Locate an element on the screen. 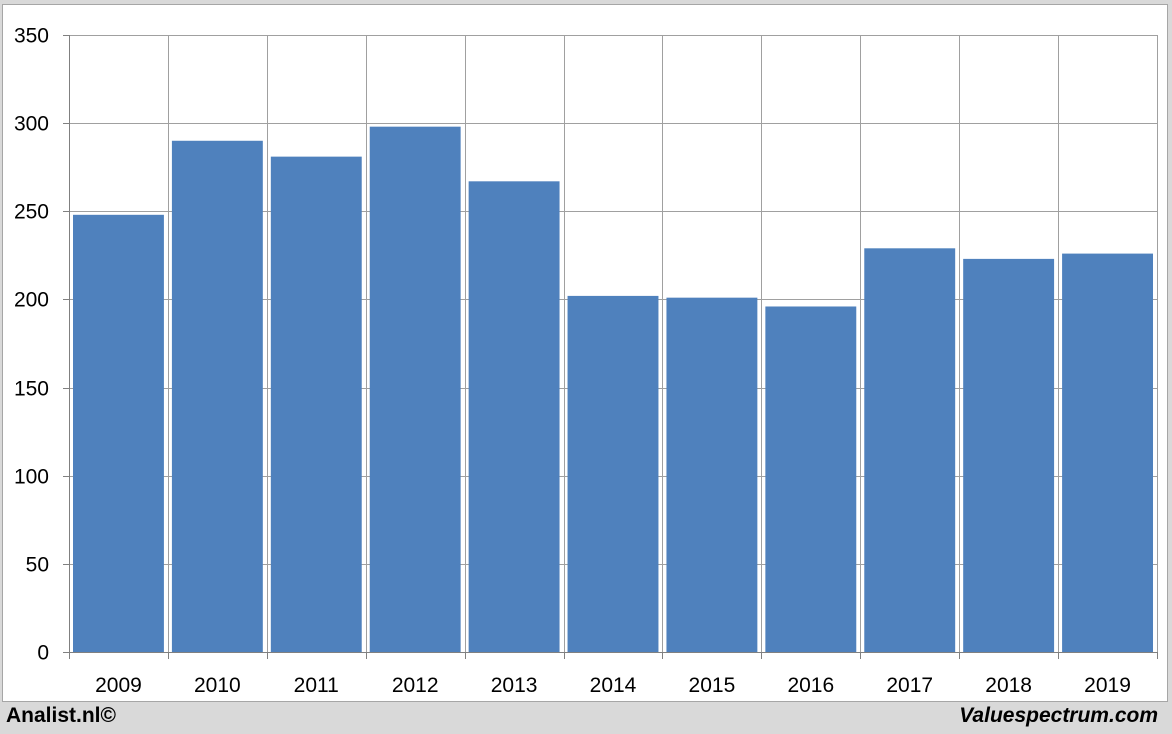 The image size is (1172, 734). x-tick-label-2013: 2013 is located at coordinates (514, 685).